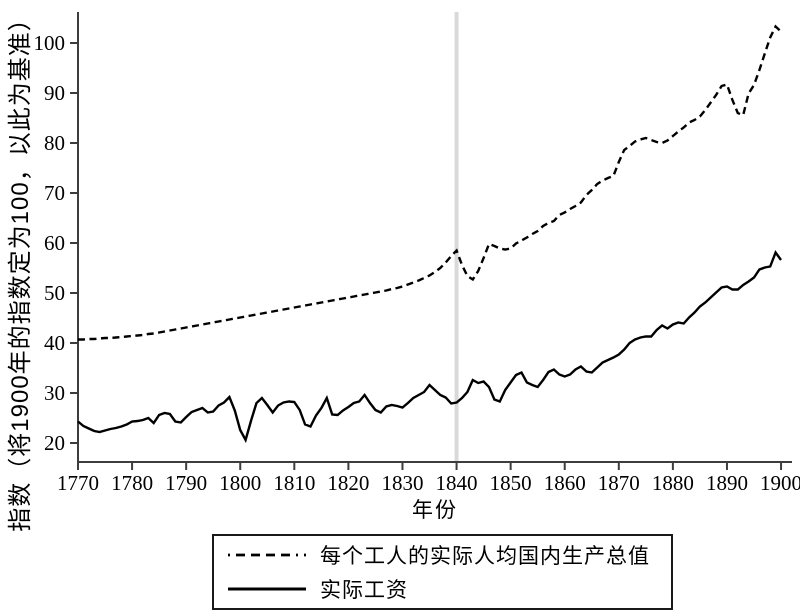 The image size is (800, 614). What do you see at coordinates (442, 572) in the screenshot?
I see `legend-box: 每个工人的实际人均国内生产总值 实际工资` at bounding box center [442, 572].